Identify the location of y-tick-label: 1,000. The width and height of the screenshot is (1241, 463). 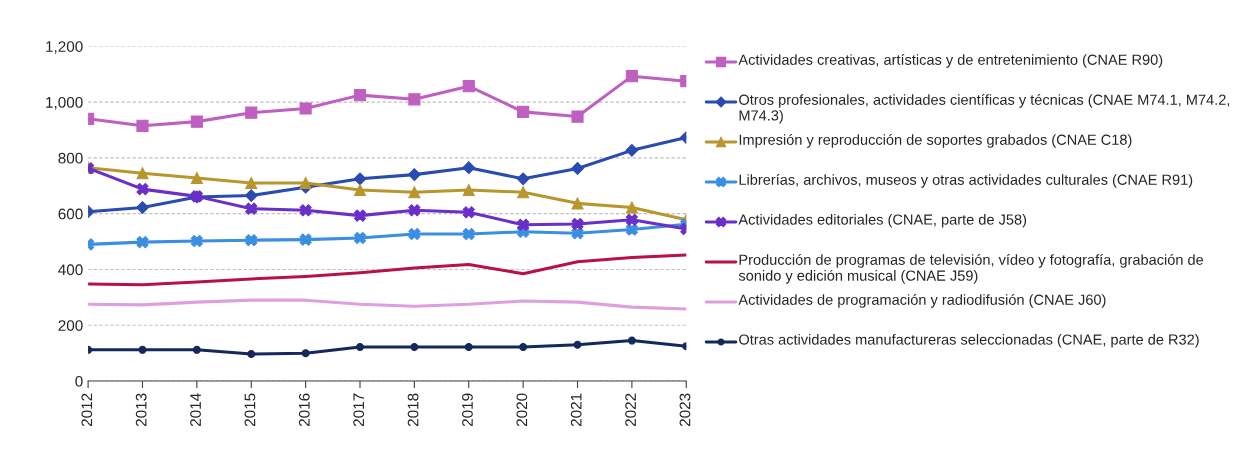
(64, 103).